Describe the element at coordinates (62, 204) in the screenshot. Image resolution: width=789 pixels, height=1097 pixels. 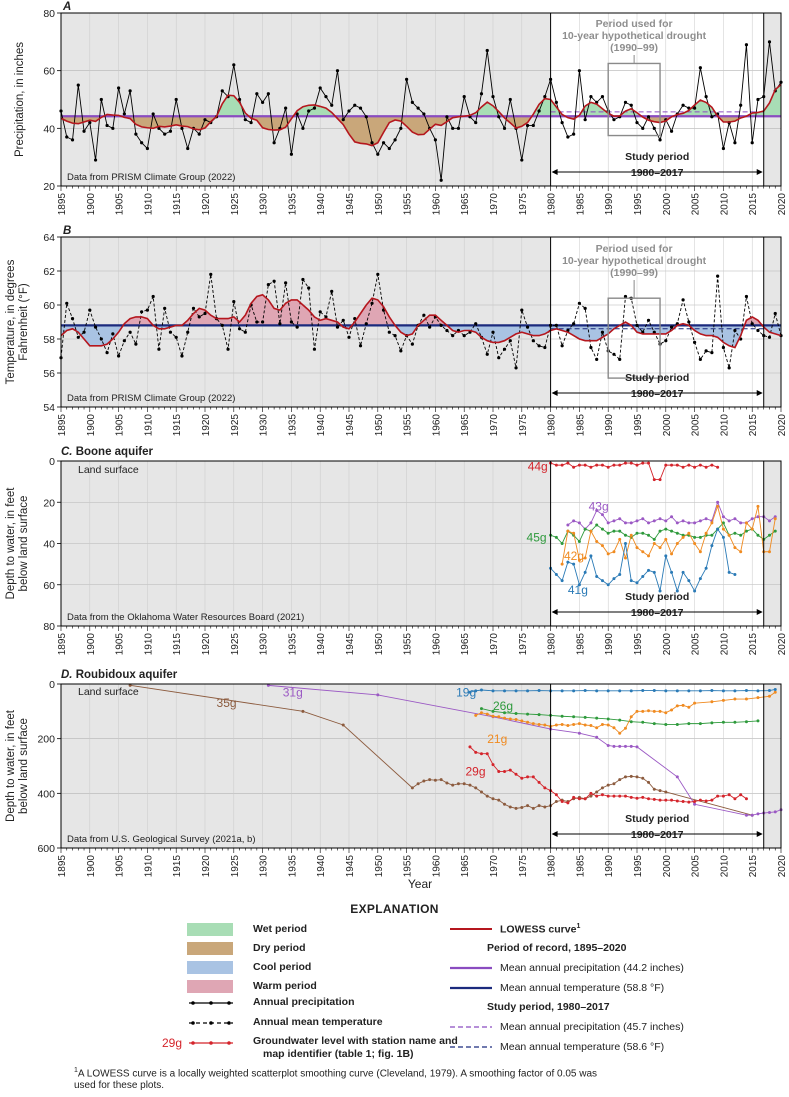
I see `x-tick-label: 1895` at that location.